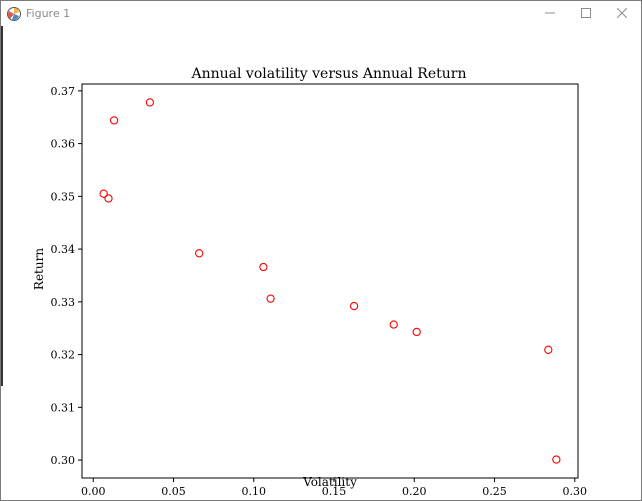  Describe the element at coordinates (63, 302) in the screenshot. I see `y-tick-label: 0.33` at that location.